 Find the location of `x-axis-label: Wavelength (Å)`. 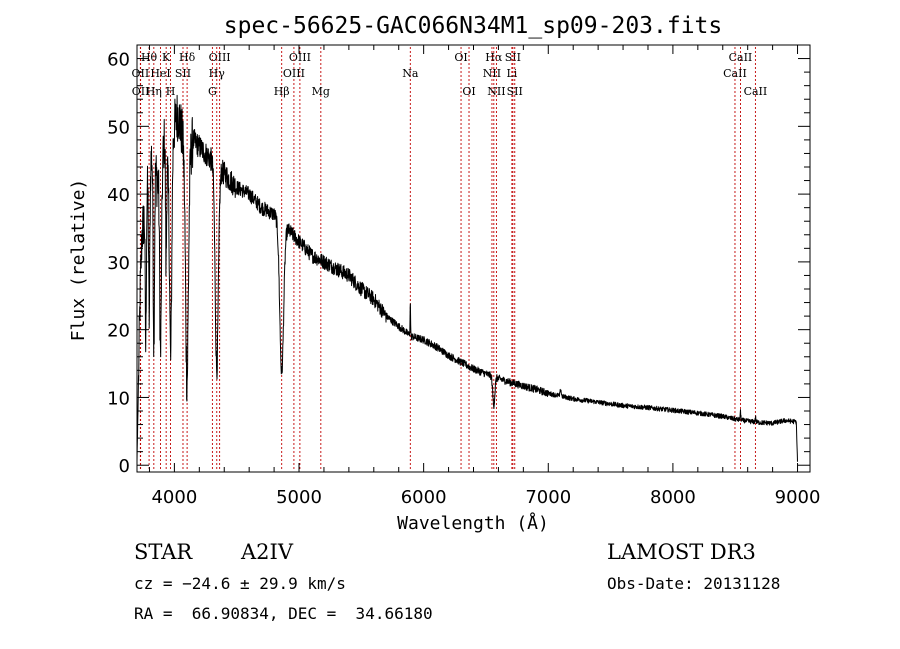

x-axis-label: Wavelength (Å) is located at coordinates (473, 523).